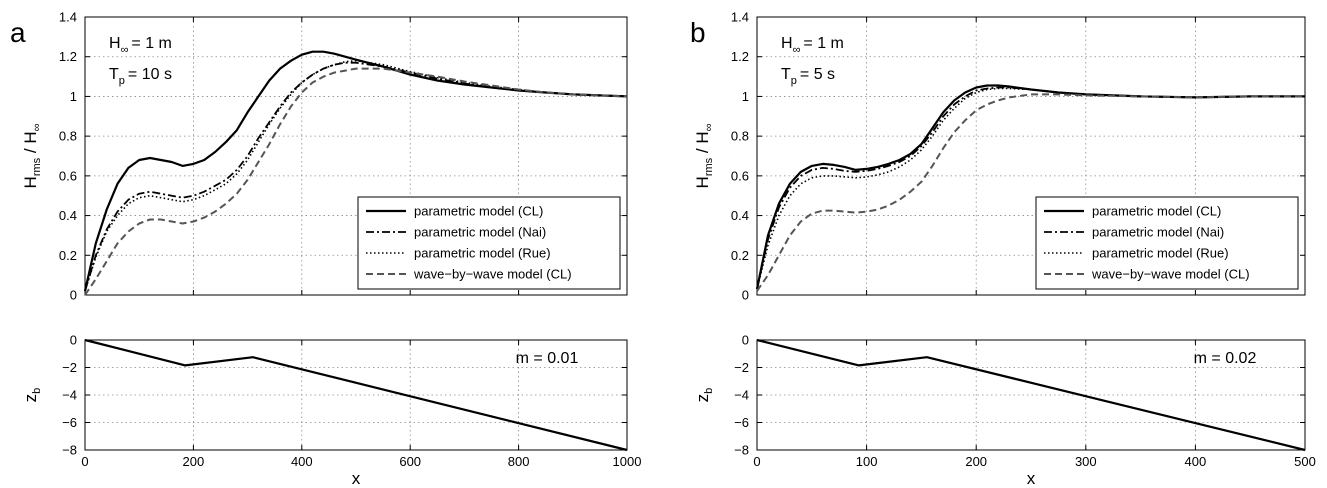 The image size is (1327, 488). What do you see at coordinates (69, 422) in the screenshot?
I see `y-tick-label: −6` at bounding box center [69, 422].